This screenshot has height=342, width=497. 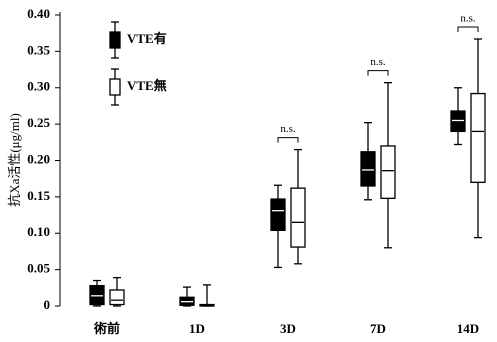 What do you see at coordinates (378, 328) in the screenshot?
I see `x-tick-label: 7D` at bounding box center [378, 328].